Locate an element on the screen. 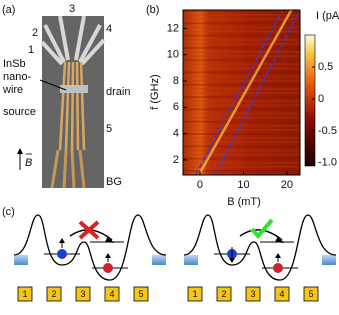 The height and width of the screenshot is (315, 339). colorbar-tick-label: 0 is located at coordinates (321, 99).